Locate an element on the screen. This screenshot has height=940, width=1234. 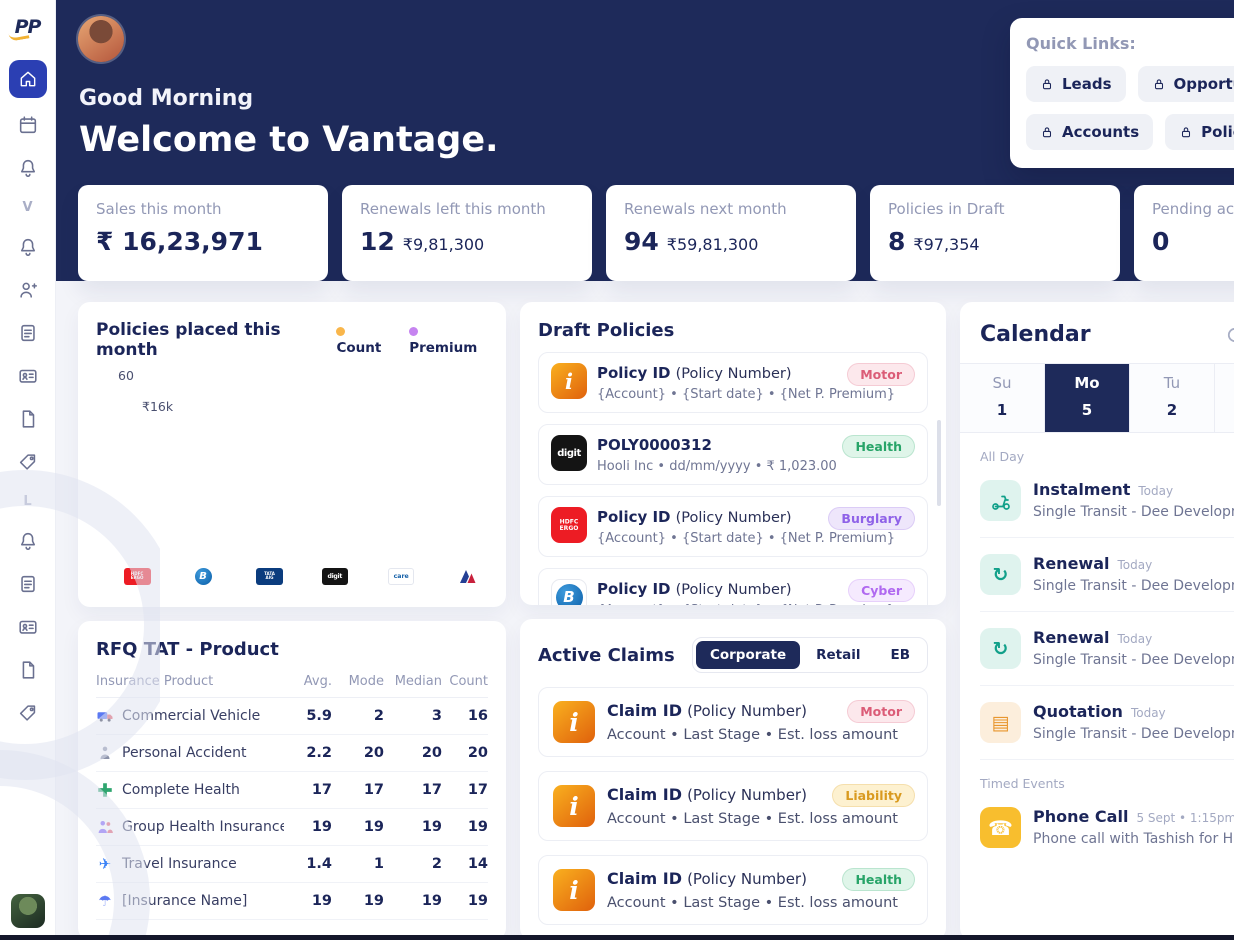
table-row: Complete Health 17 17 17 17 is located at coordinates (292, 790).